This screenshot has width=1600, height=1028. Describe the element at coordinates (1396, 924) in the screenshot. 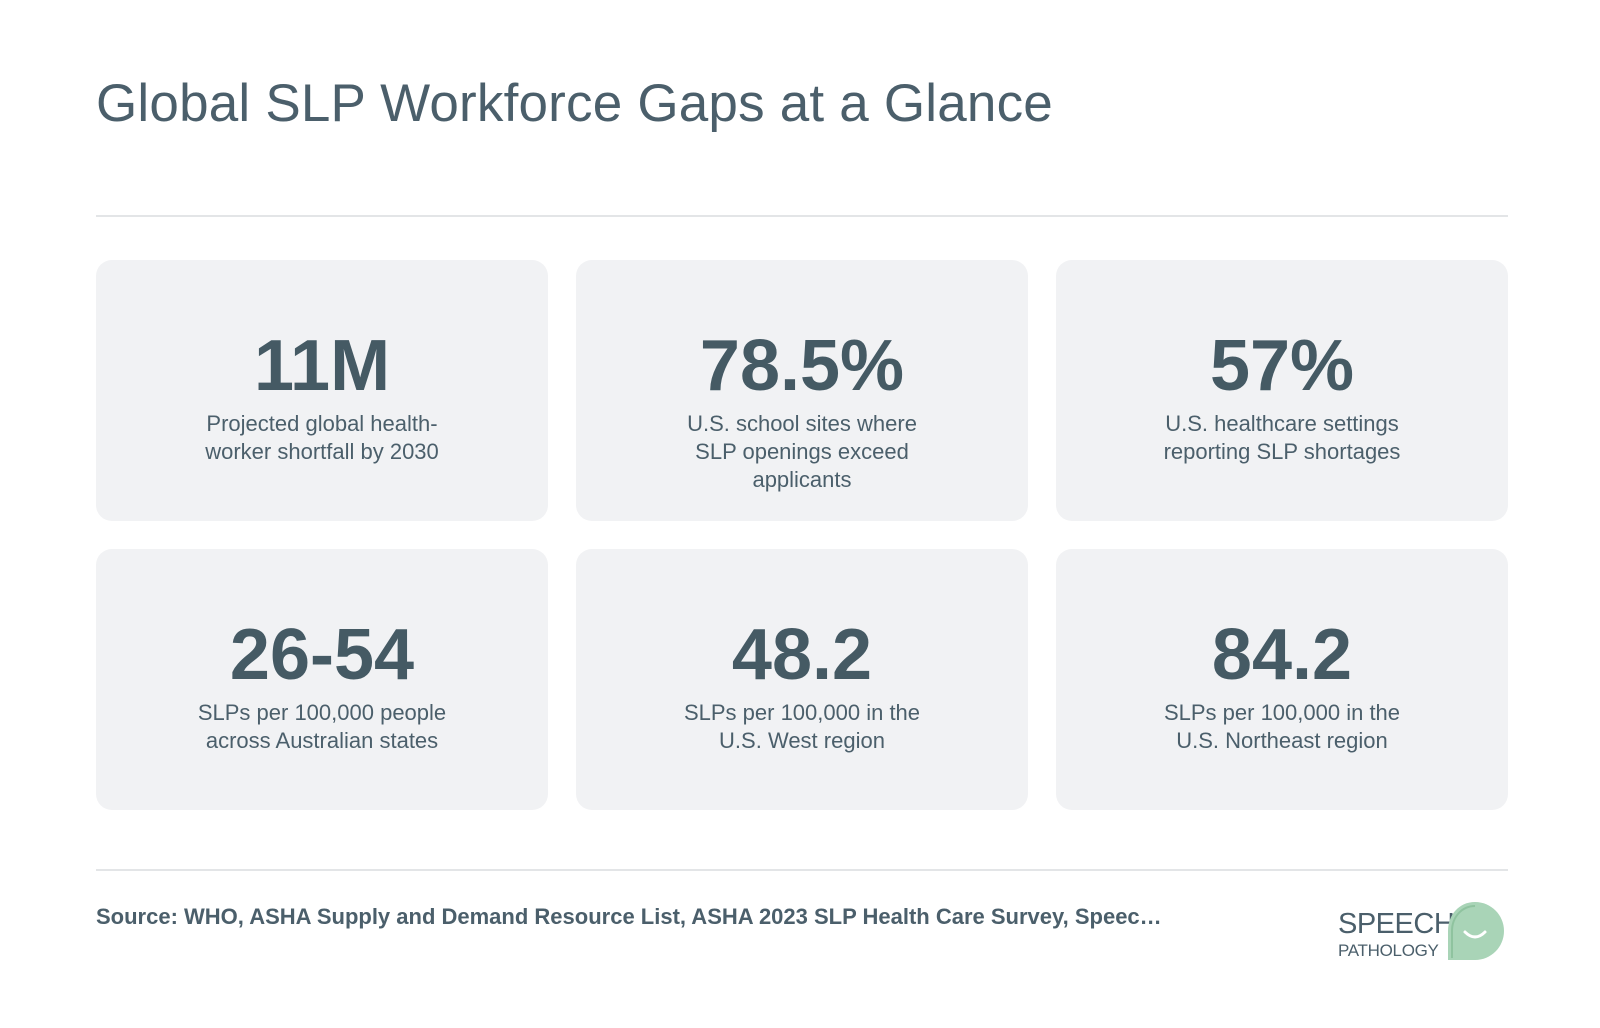

I see `brand-name-line1: SPEECH` at that location.